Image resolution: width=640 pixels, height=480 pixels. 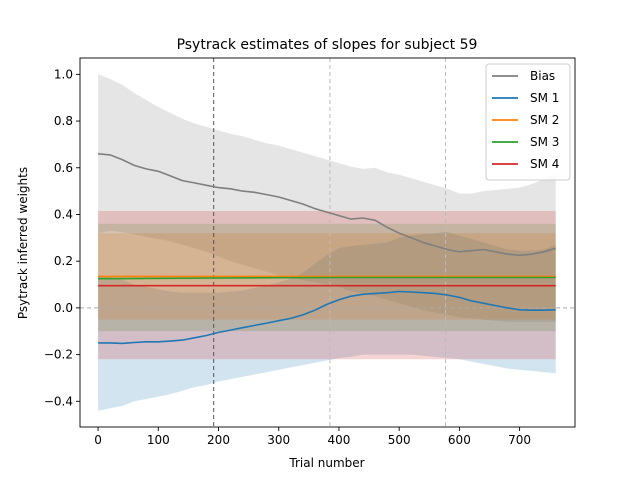 I want to click on y-tick-label: 0.8, so click(x=63, y=121).